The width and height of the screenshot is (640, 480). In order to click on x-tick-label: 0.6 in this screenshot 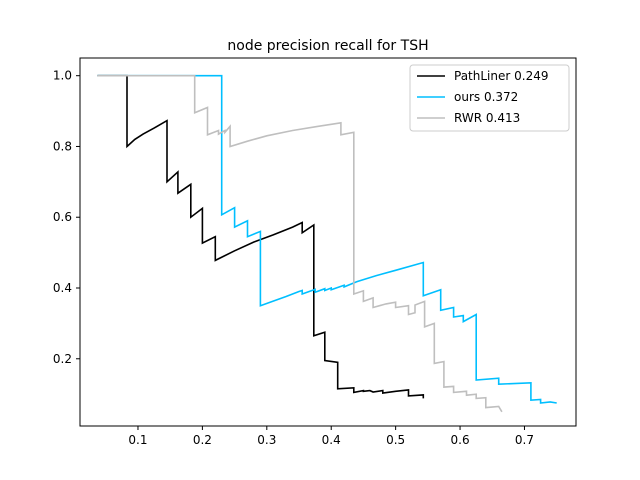, I will do `click(460, 440)`.